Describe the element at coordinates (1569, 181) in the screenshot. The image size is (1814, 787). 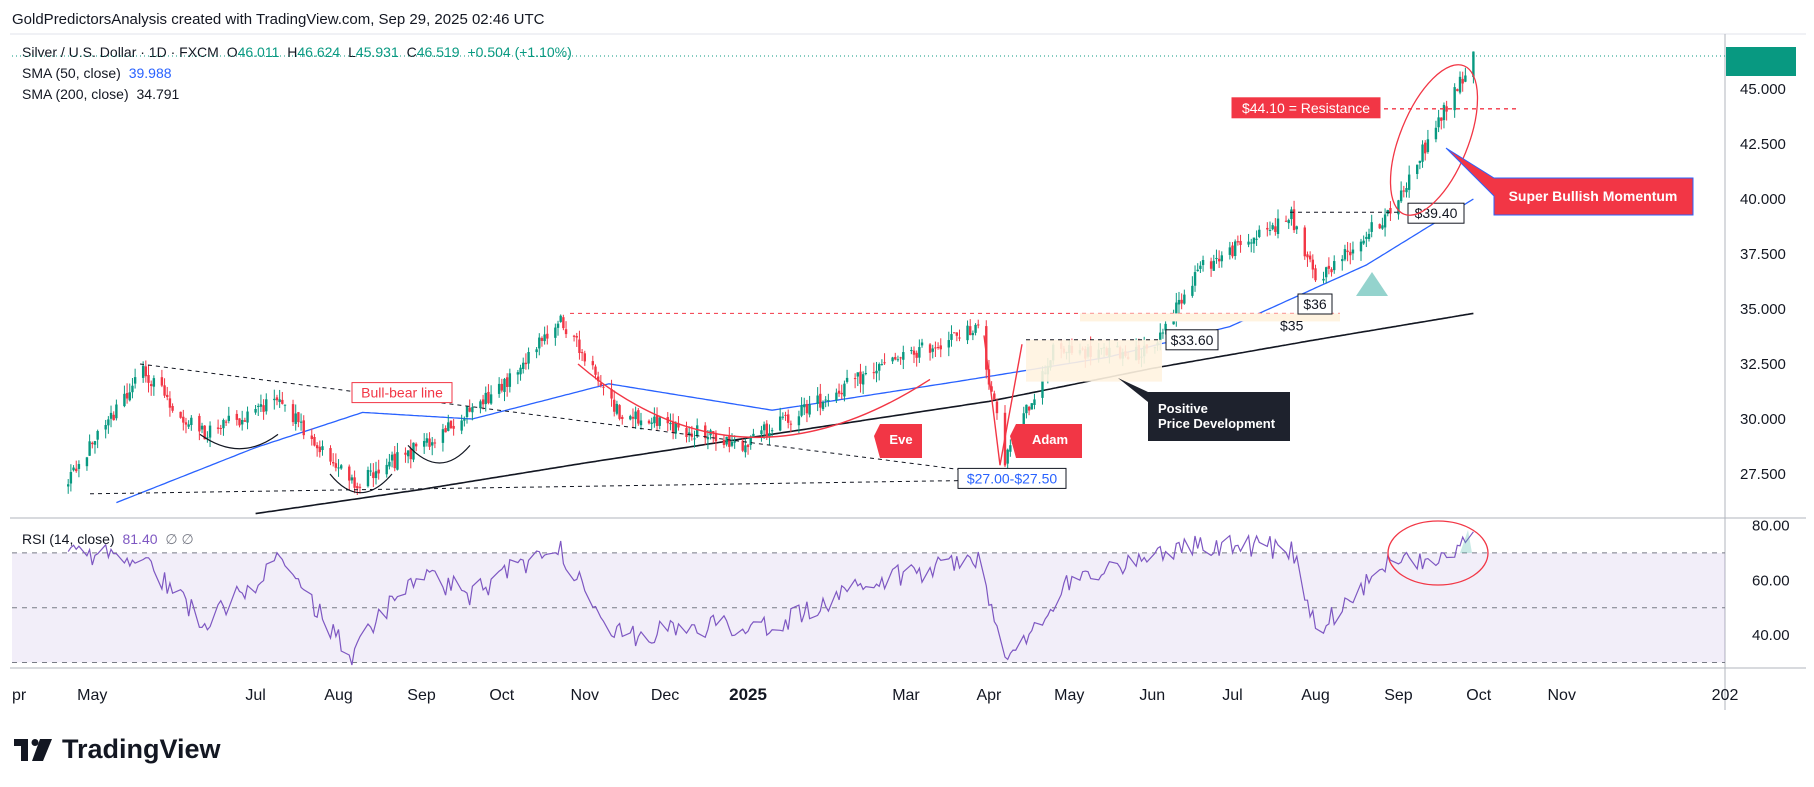
I see `momentum-bubble` at that location.